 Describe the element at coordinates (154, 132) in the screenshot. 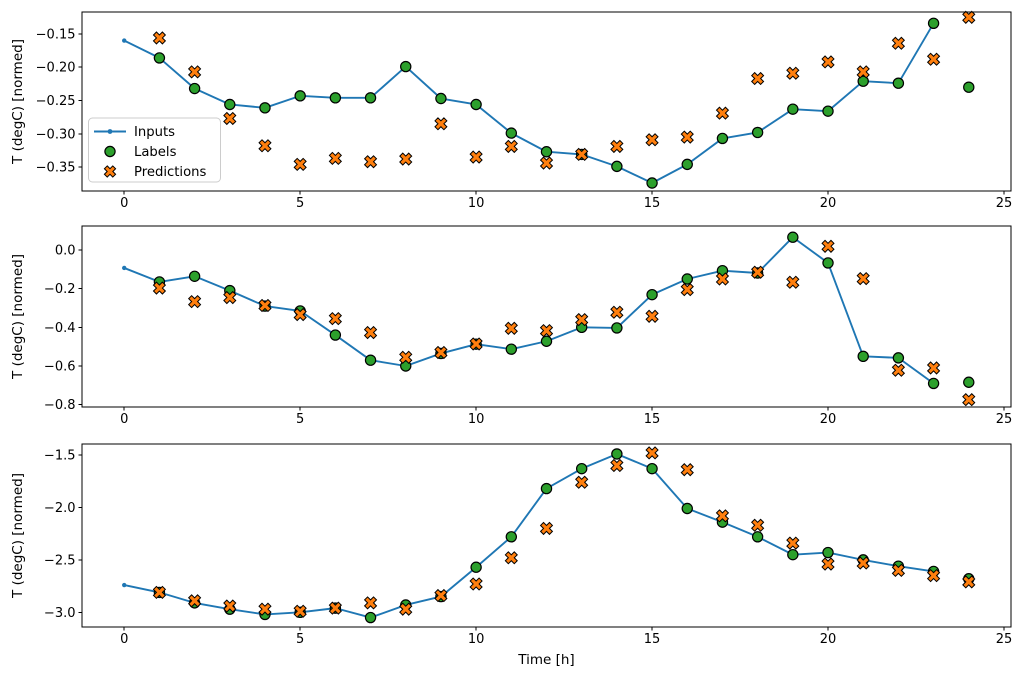

I see `legend-label: Inputs` at that location.